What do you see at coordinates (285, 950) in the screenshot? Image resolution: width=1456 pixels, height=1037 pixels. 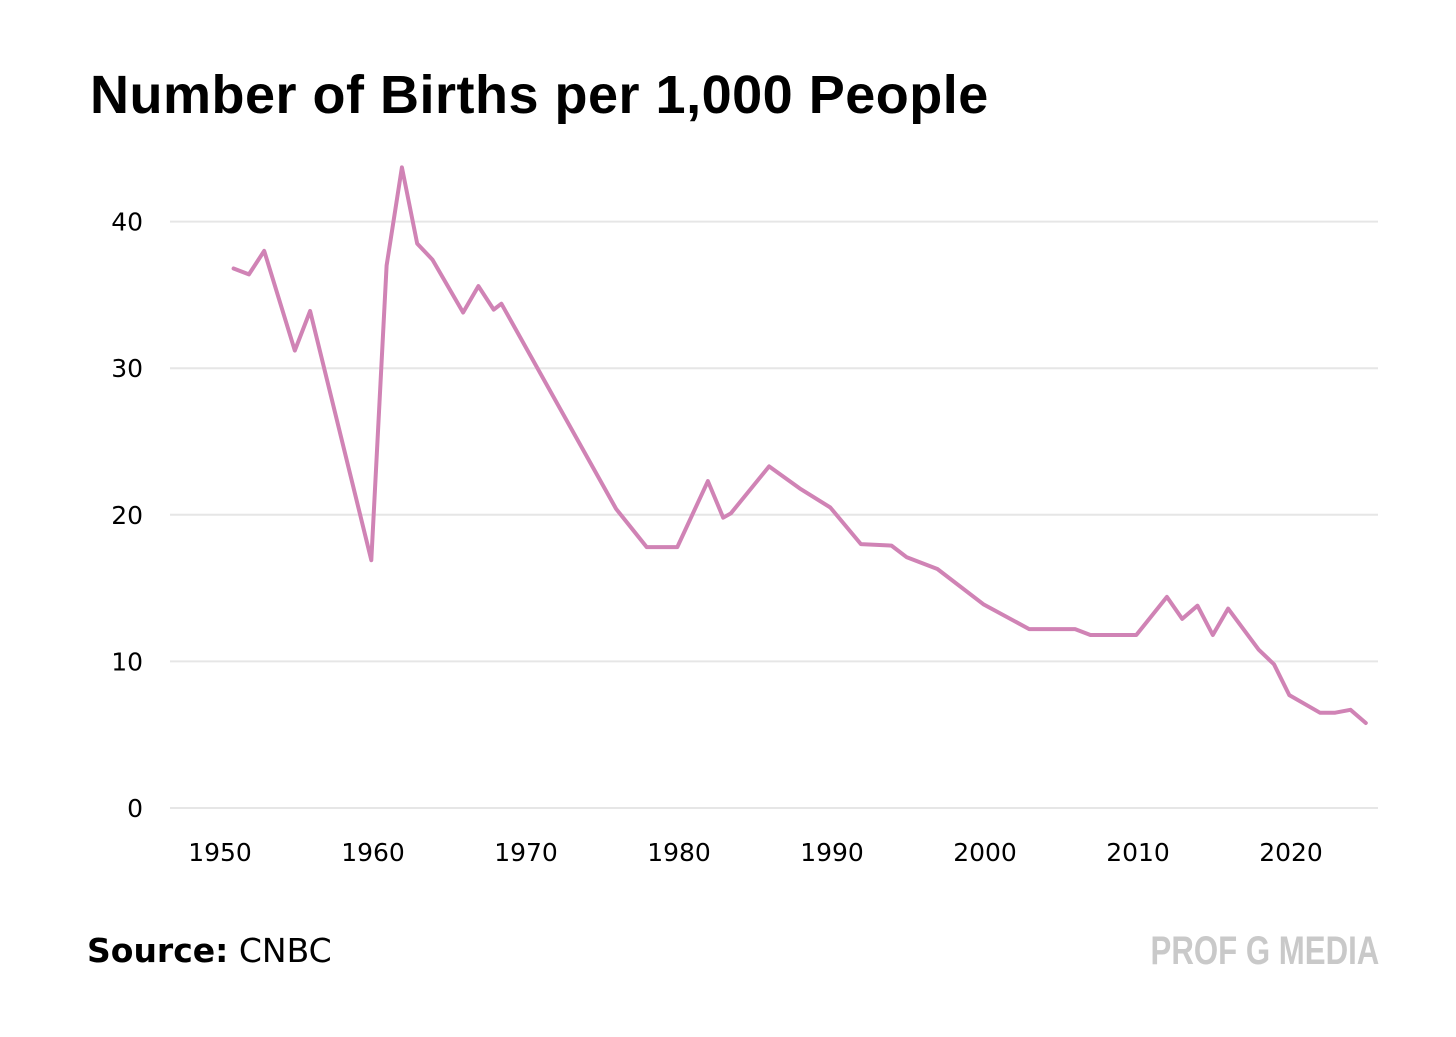 I see `source-value: CNBC` at bounding box center [285, 950].